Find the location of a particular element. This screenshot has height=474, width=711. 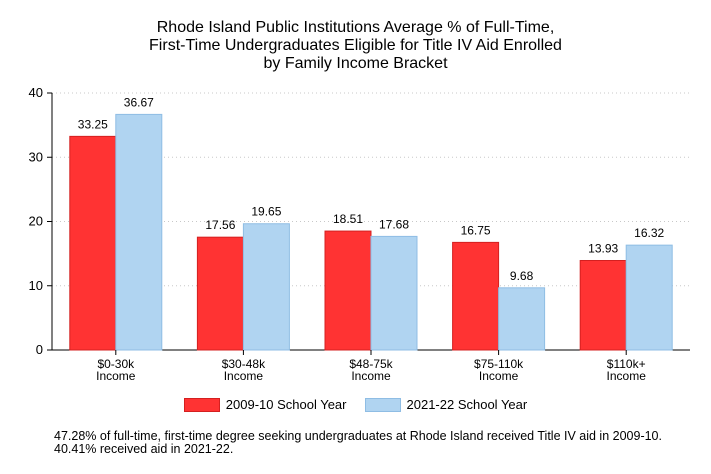

x-tick-label: $75-110k is located at coordinates (499, 364).